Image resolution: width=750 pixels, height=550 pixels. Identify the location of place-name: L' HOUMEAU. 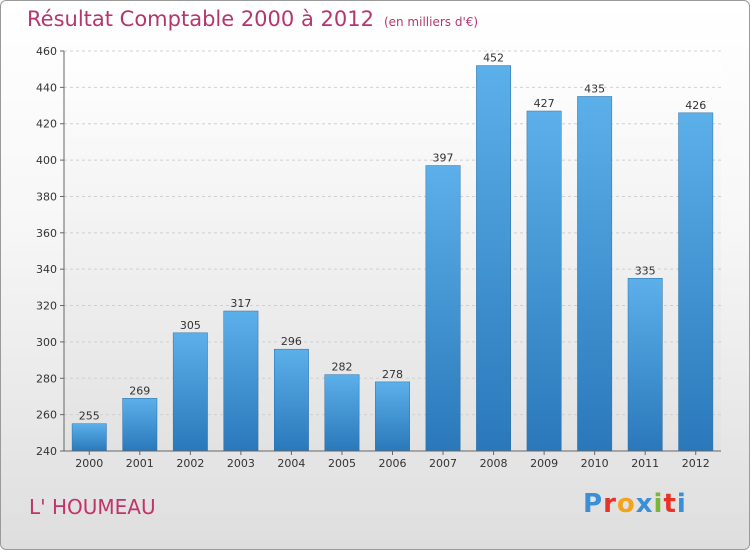
(92, 507).